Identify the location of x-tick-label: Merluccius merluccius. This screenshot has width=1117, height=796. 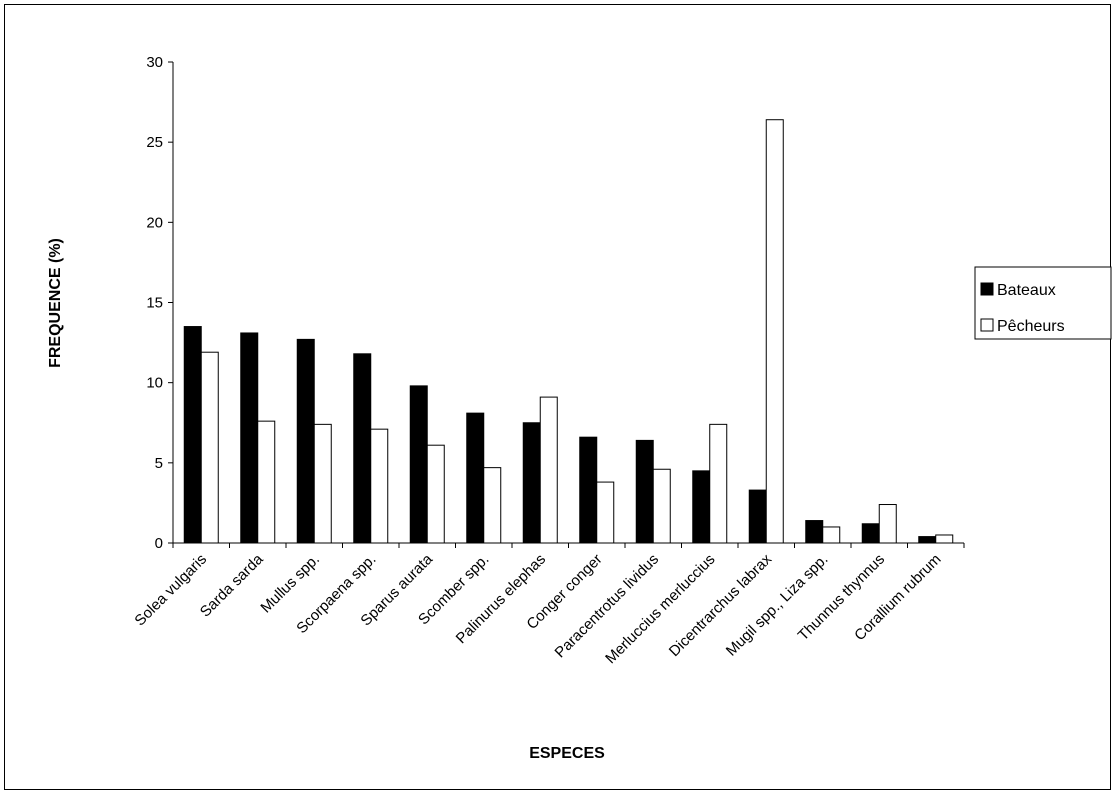
(660, 609).